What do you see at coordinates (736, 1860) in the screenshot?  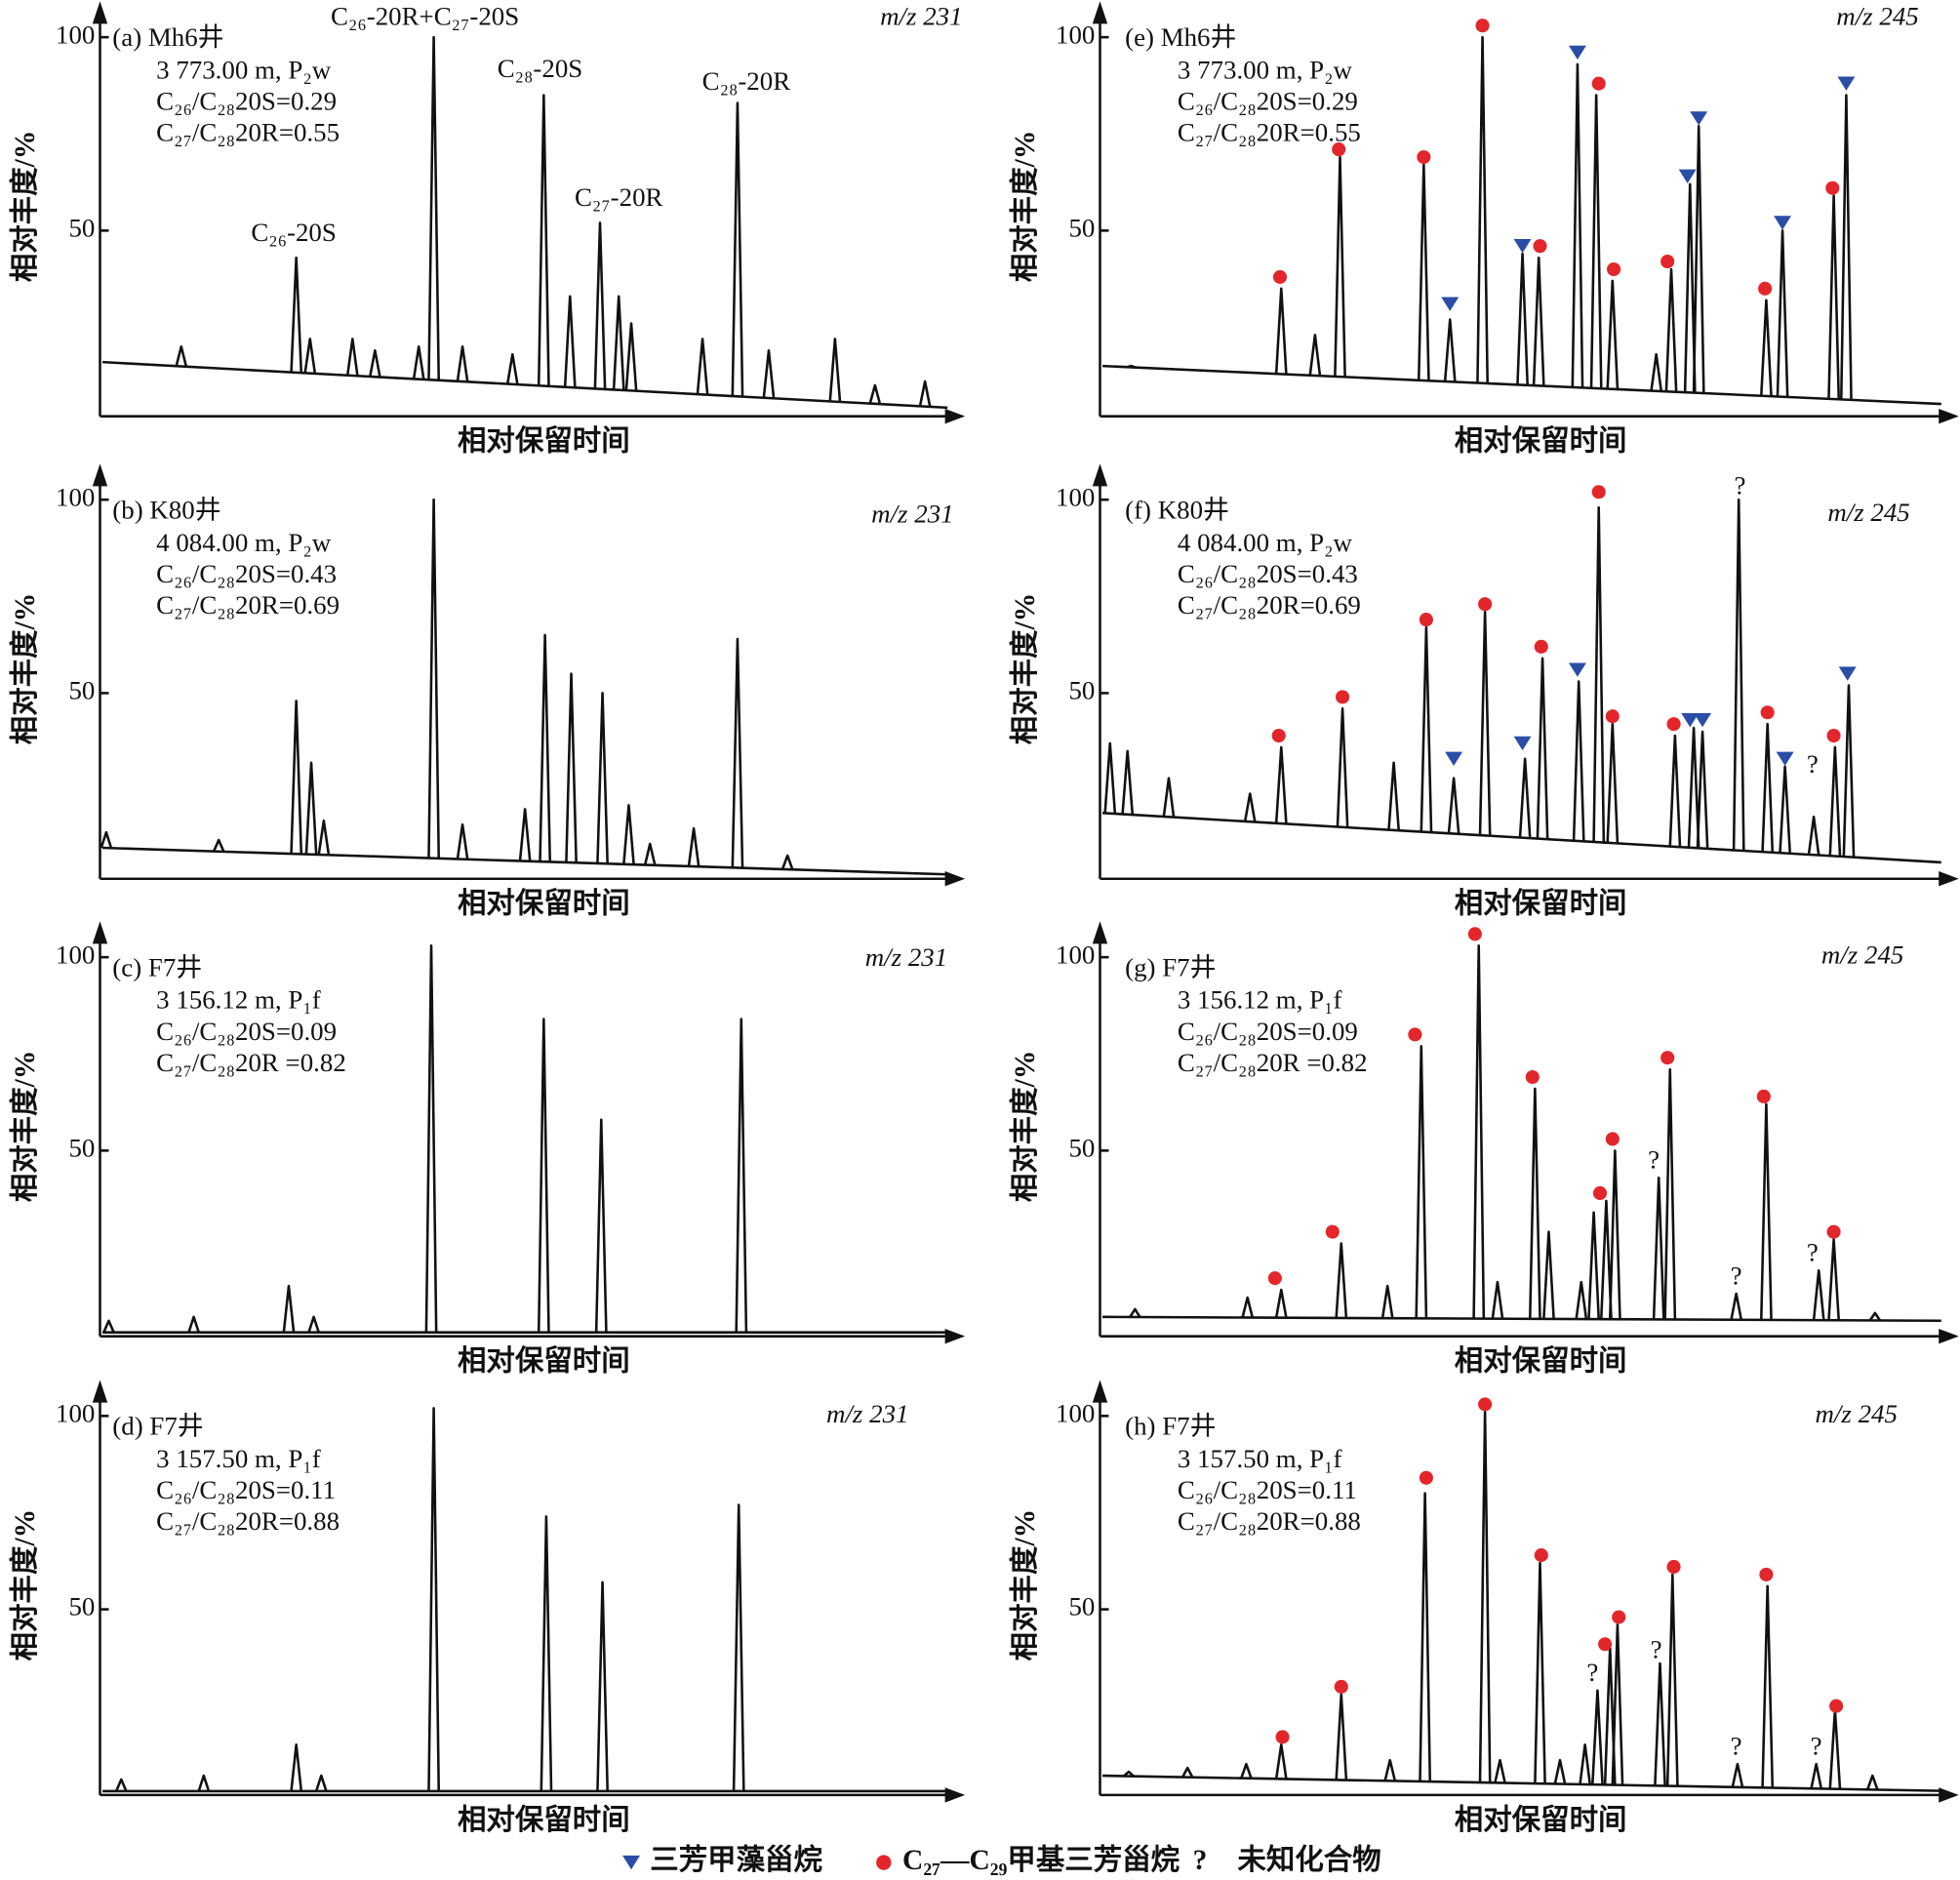 I see `legend-label: 三芳甲藻甾烷` at bounding box center [736, 1860].